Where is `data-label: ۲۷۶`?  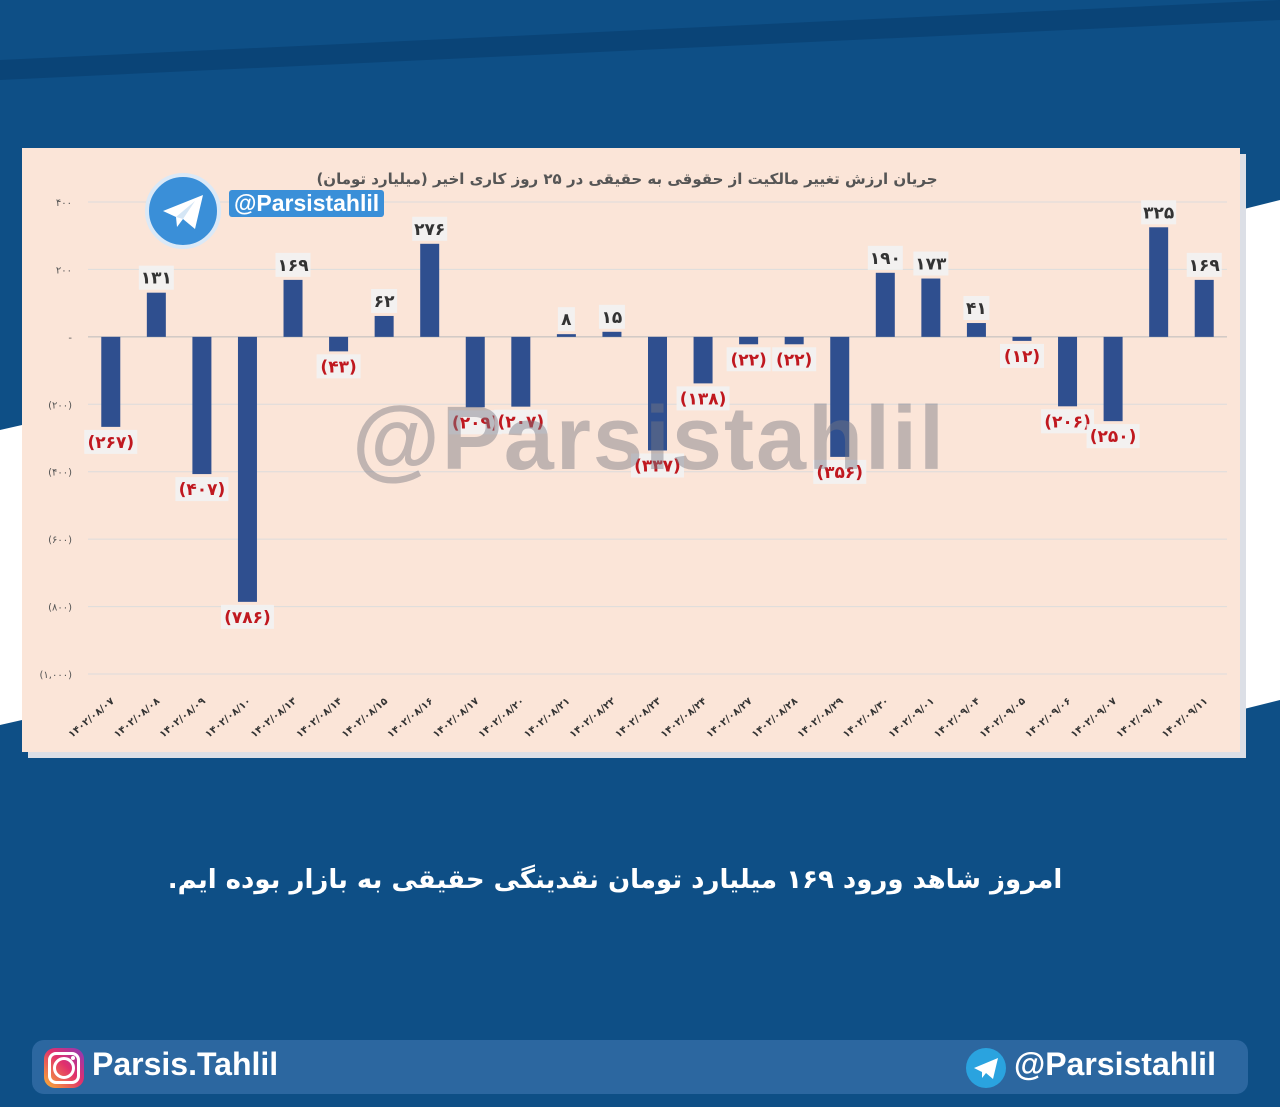
data-label: ۲۷۶ is located at coordinates (429, 230).